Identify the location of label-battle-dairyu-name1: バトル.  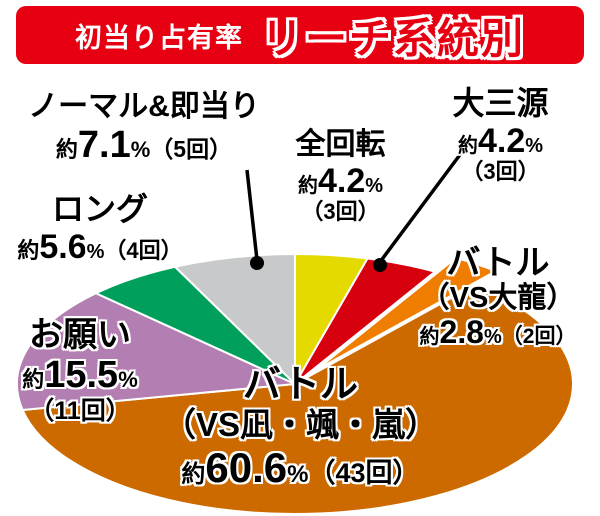
(498, 263).